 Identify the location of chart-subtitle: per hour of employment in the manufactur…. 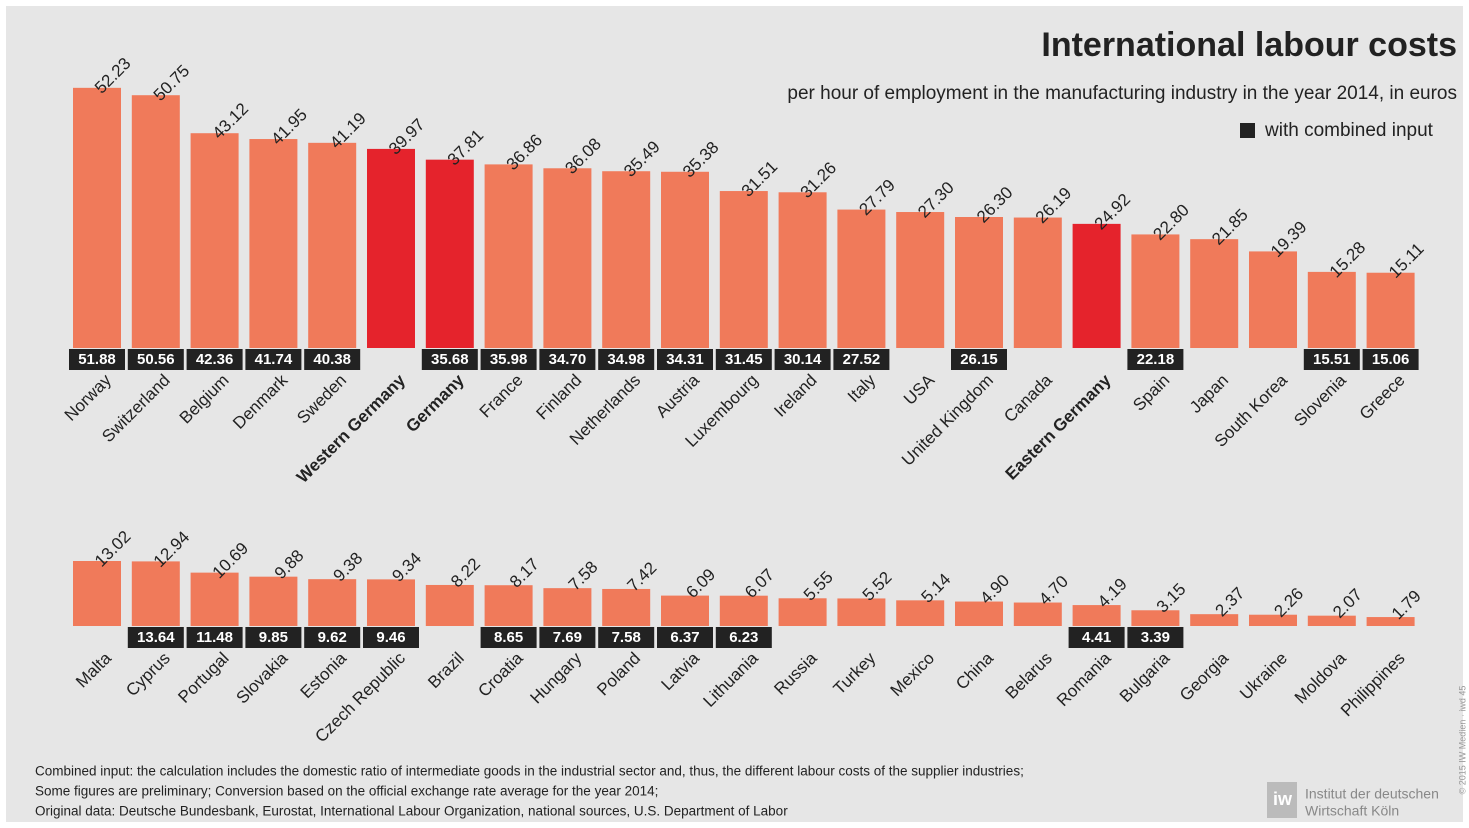
(1122, 93).